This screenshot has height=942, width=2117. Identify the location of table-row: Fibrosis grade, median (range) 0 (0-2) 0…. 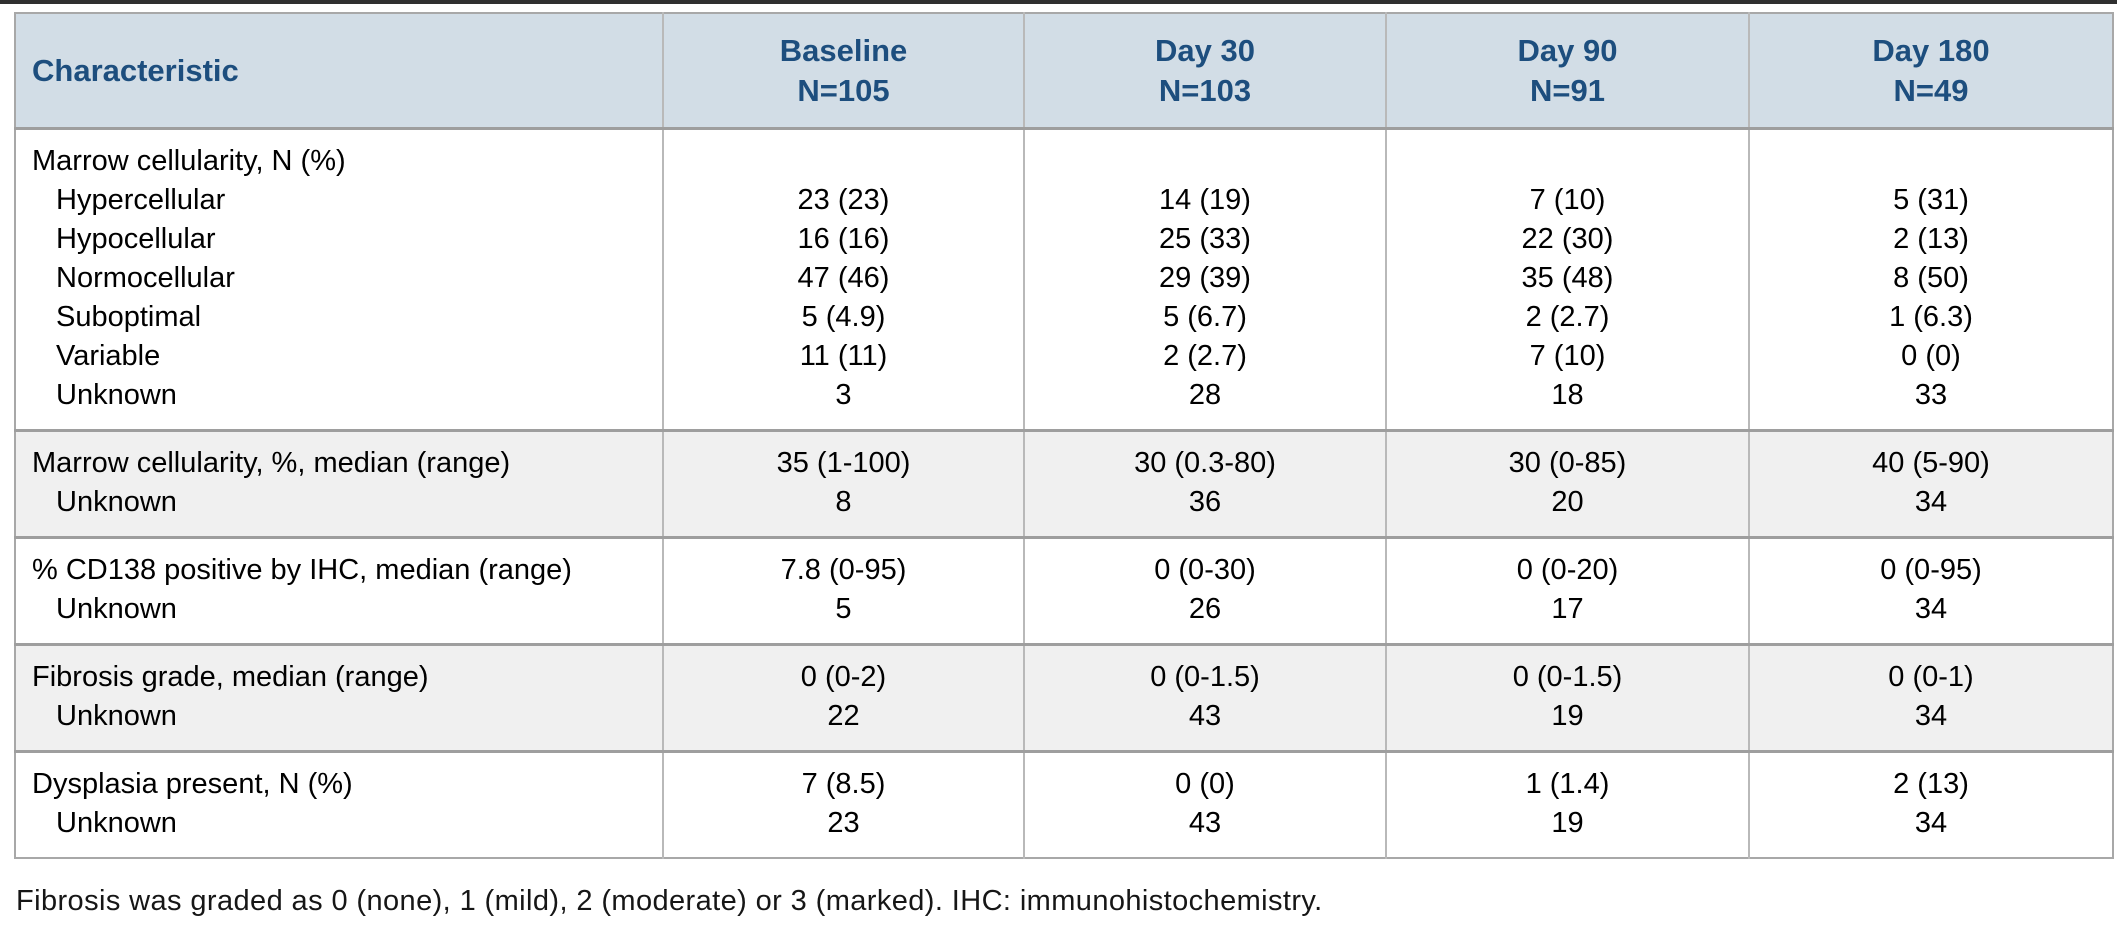
(1064, 670).